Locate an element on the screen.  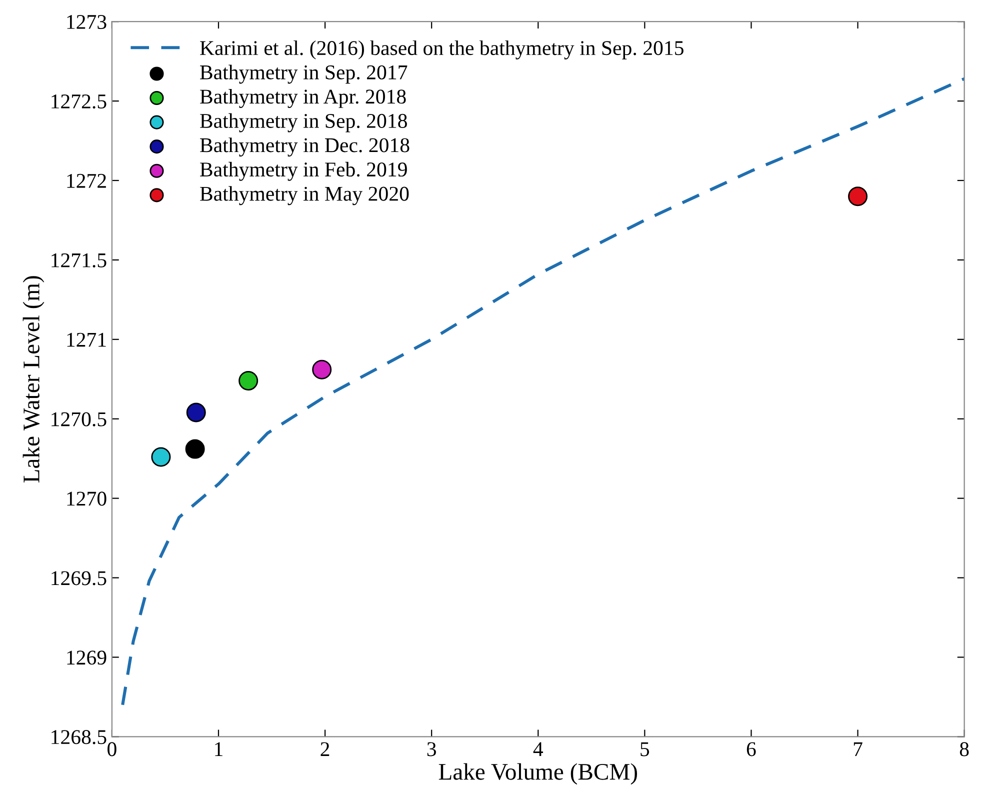
x-tick-label: 2 is located at coordinates (325, 749).